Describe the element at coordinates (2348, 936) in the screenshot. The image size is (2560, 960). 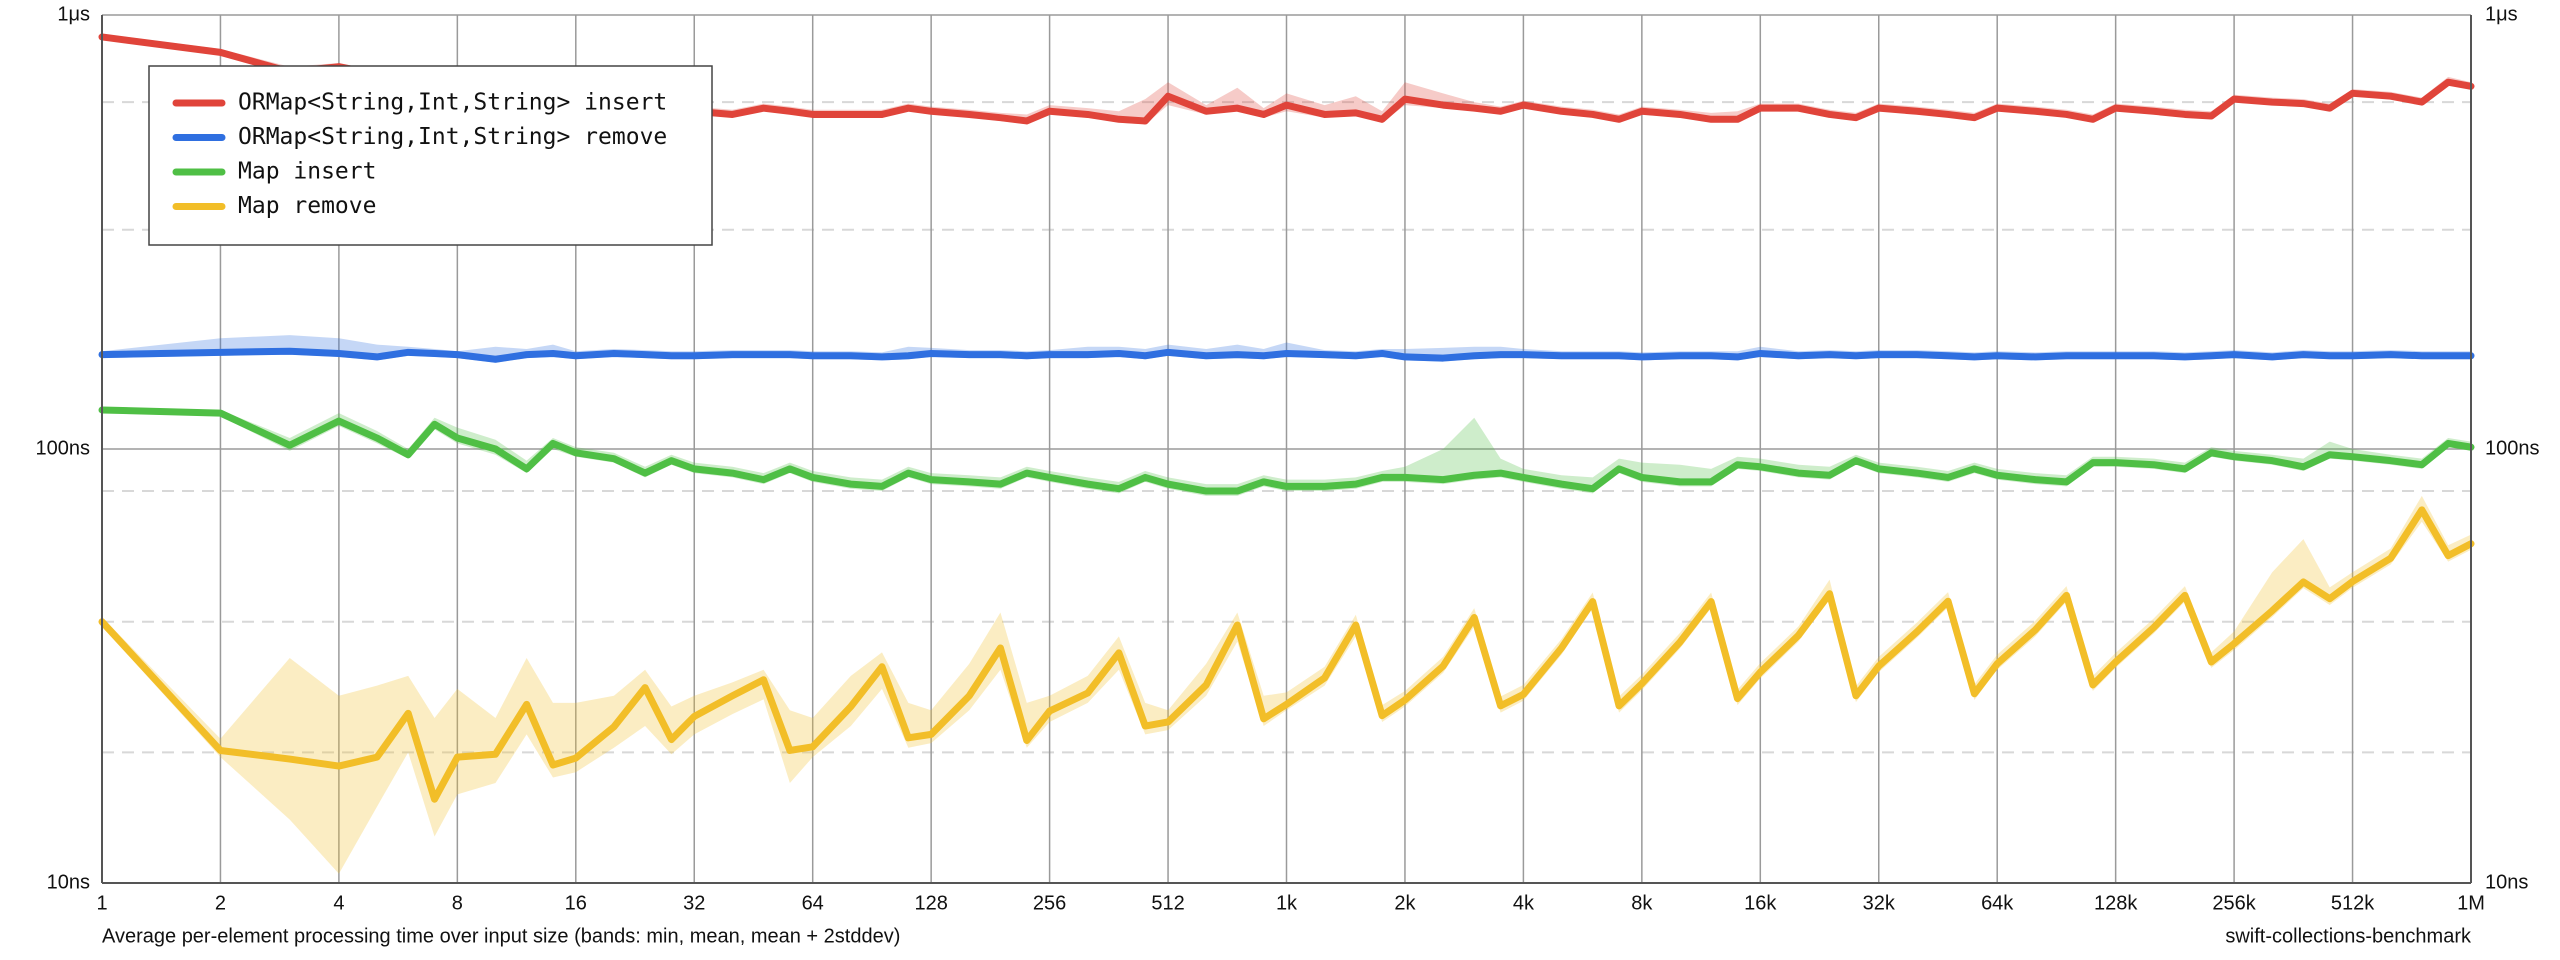
I see `source-label: swift-collections-benchmark` at that location.